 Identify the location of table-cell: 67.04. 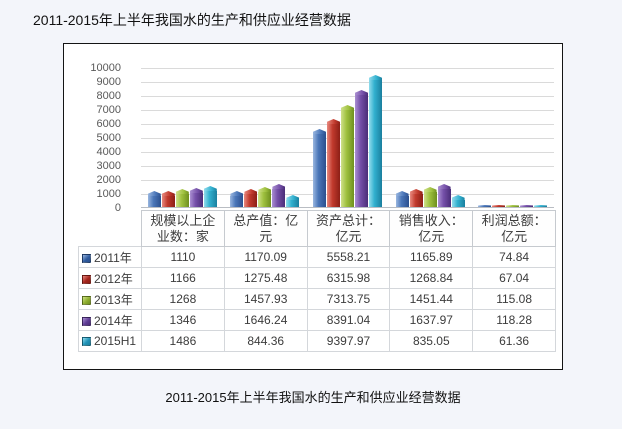
(514, 278).